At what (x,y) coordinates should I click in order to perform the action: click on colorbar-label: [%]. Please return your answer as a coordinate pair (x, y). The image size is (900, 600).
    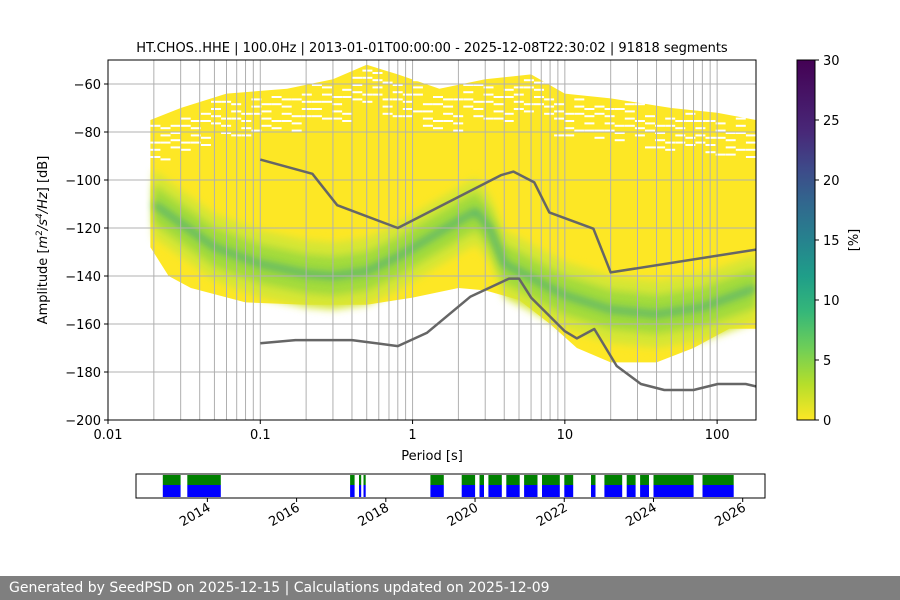
    Looking at the image, I should click on (854, 240).